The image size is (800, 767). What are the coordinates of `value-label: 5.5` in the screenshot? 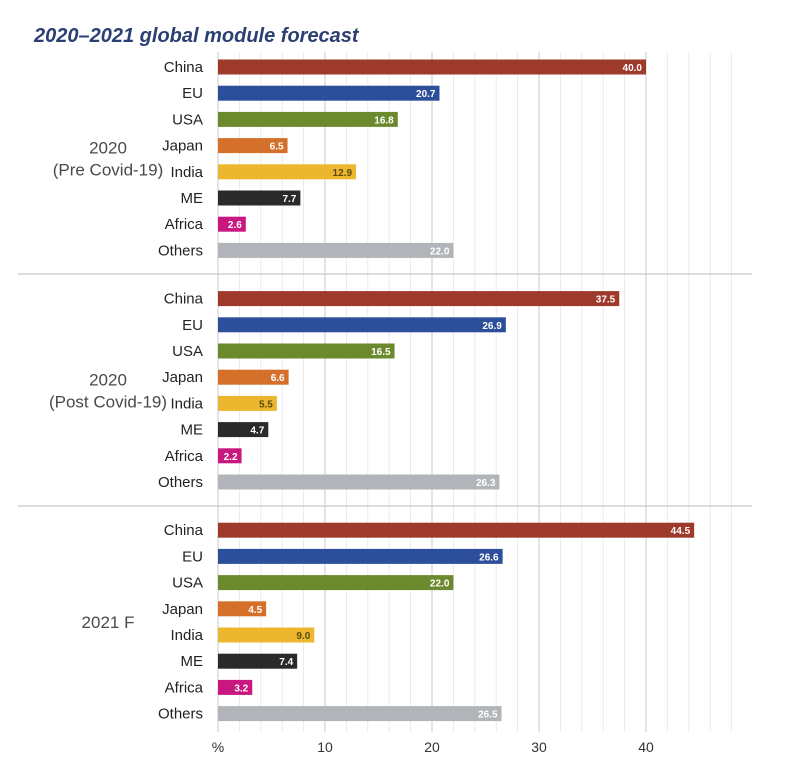 It's located at (266, 404).